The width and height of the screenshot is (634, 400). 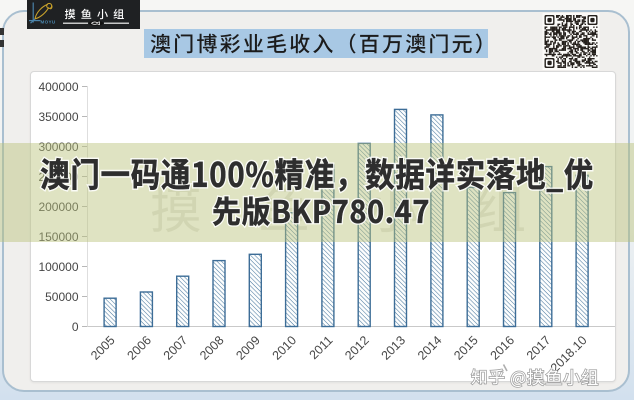 I want to click on svg-text: 100000, so click(x=58, y=267).